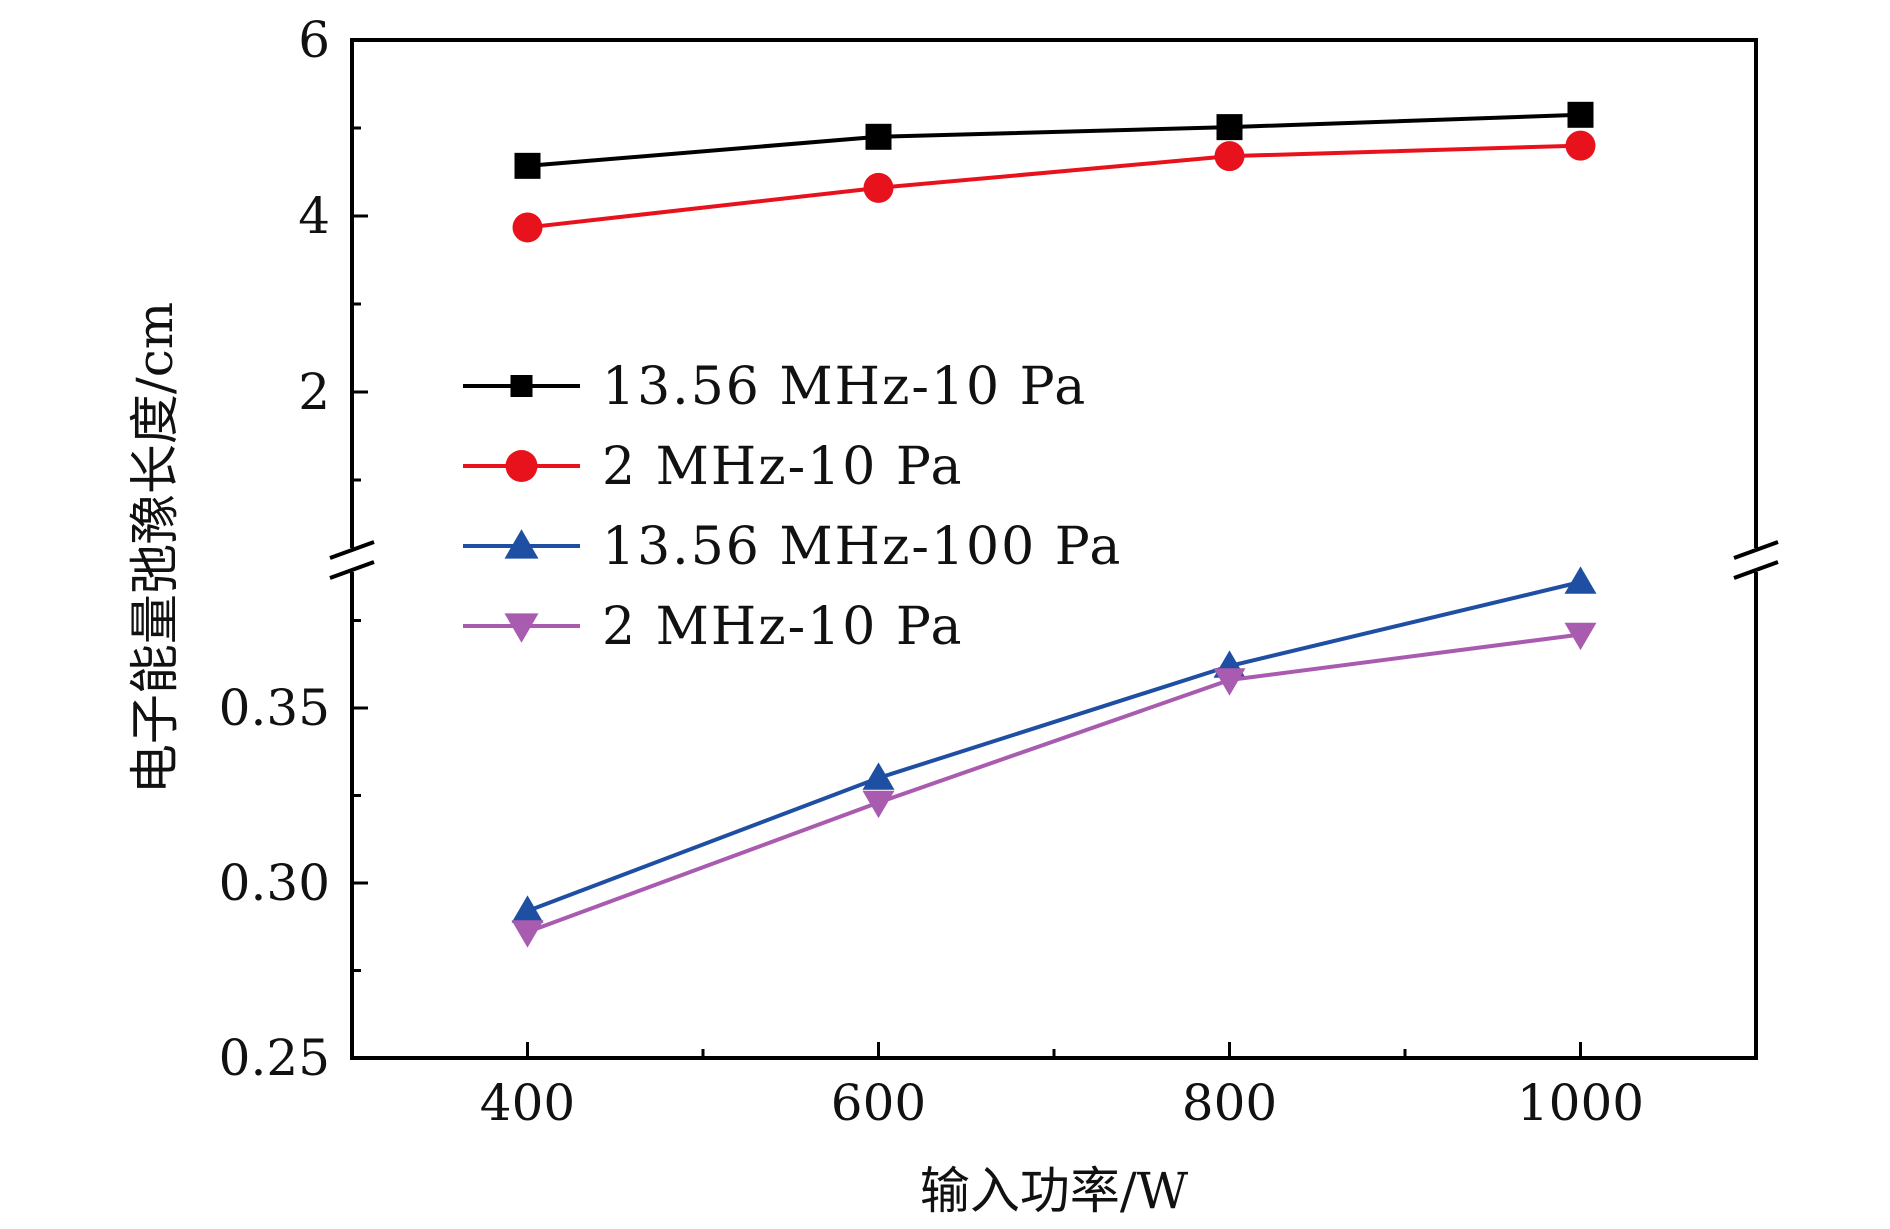 This screenshot has height=1229, width=1890. I want to click on axis-break-gap-right, so click(1756, 560).